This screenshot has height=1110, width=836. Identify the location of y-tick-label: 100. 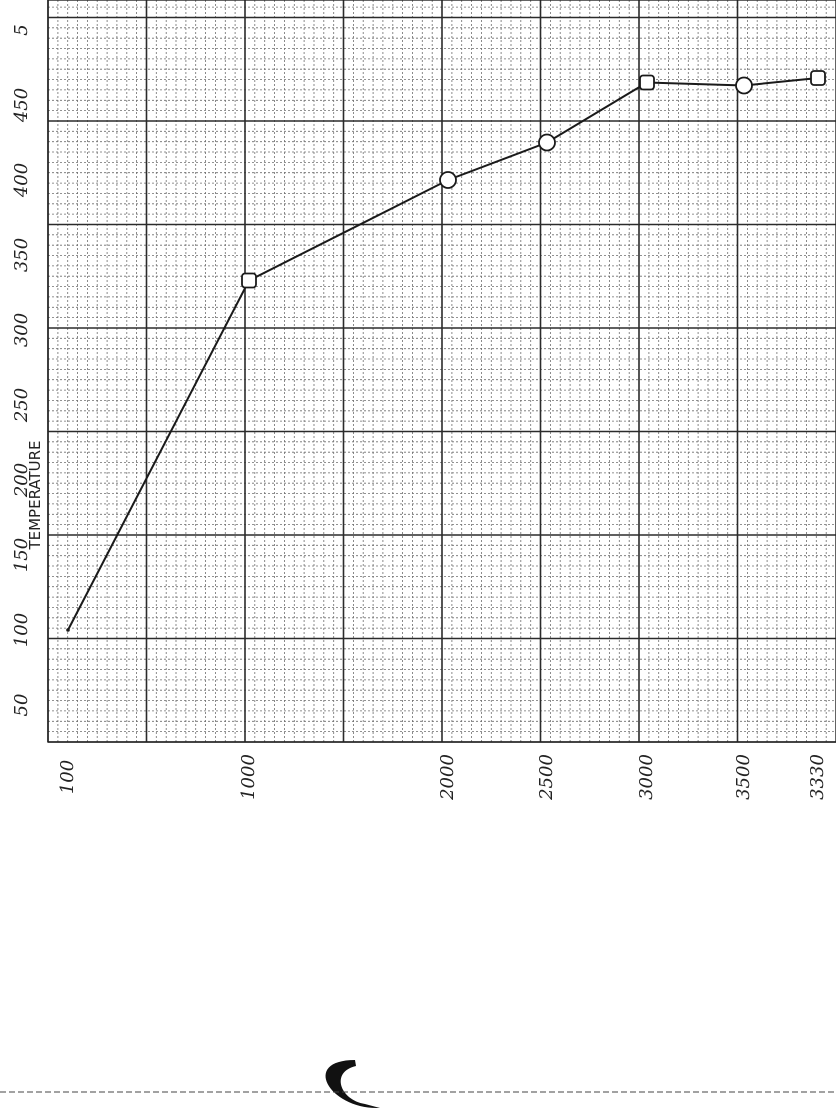
(21, 630).